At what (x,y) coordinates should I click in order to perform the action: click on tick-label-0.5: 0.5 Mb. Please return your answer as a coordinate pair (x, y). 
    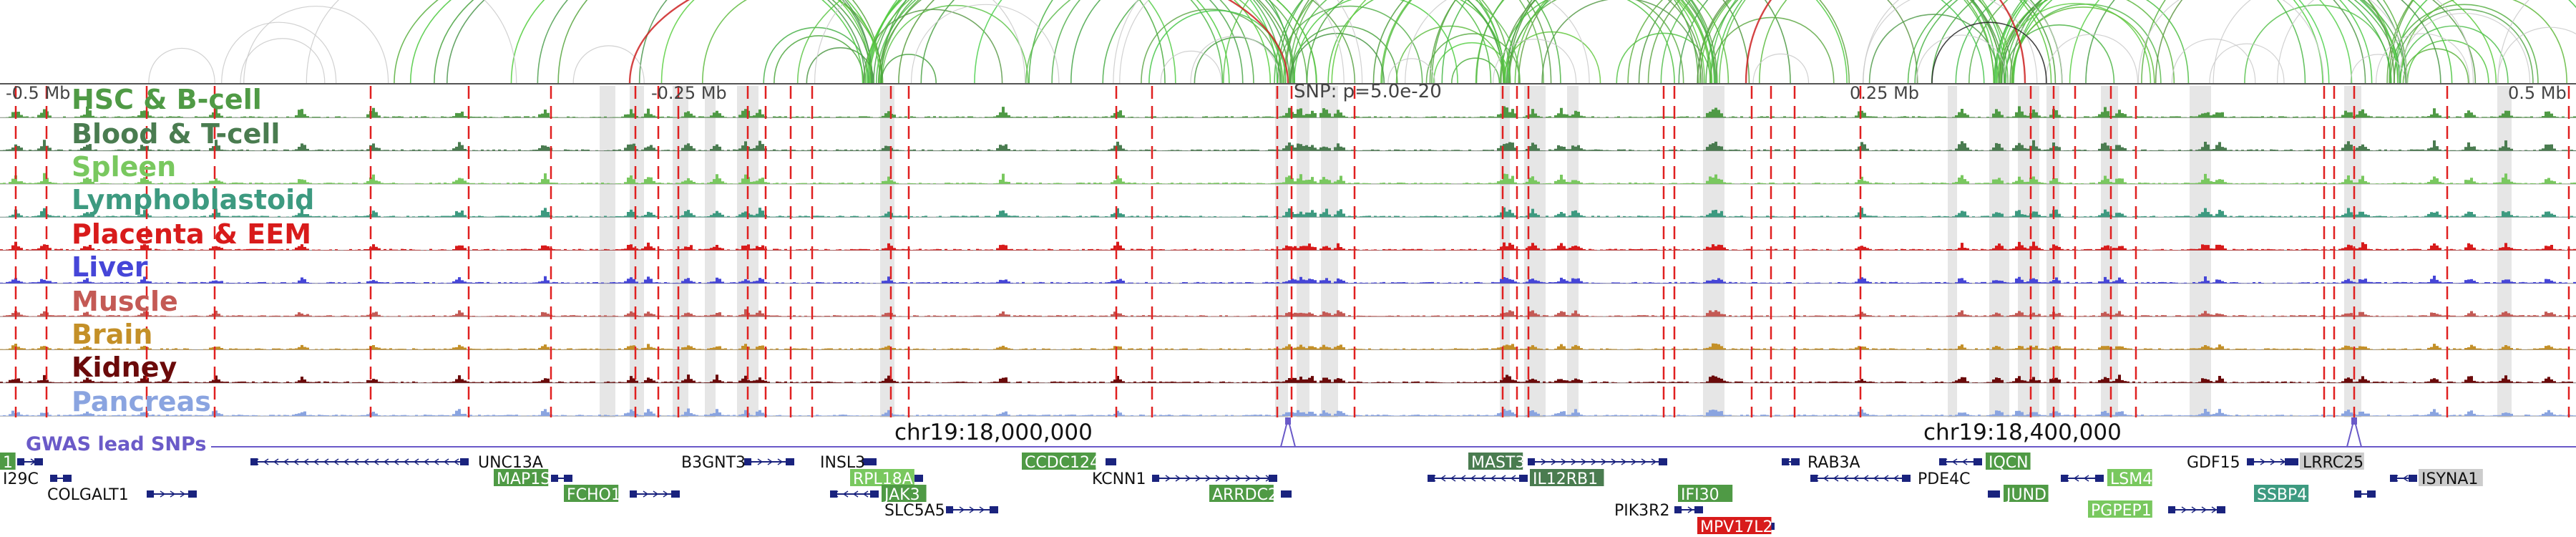
    Looking at the image, I should click on (2537, 93).